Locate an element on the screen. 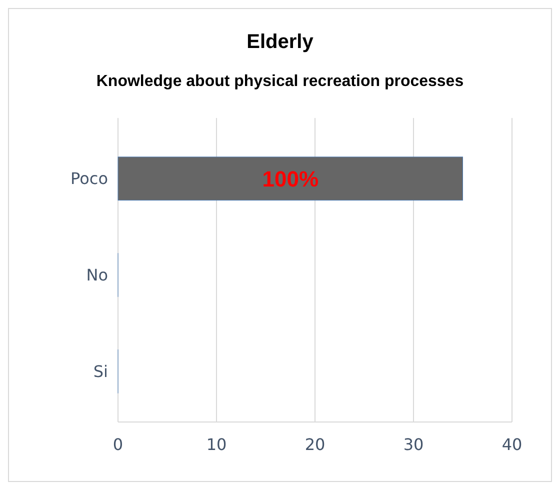  x-tick-label: 30 is located at coordinates (413, 444).